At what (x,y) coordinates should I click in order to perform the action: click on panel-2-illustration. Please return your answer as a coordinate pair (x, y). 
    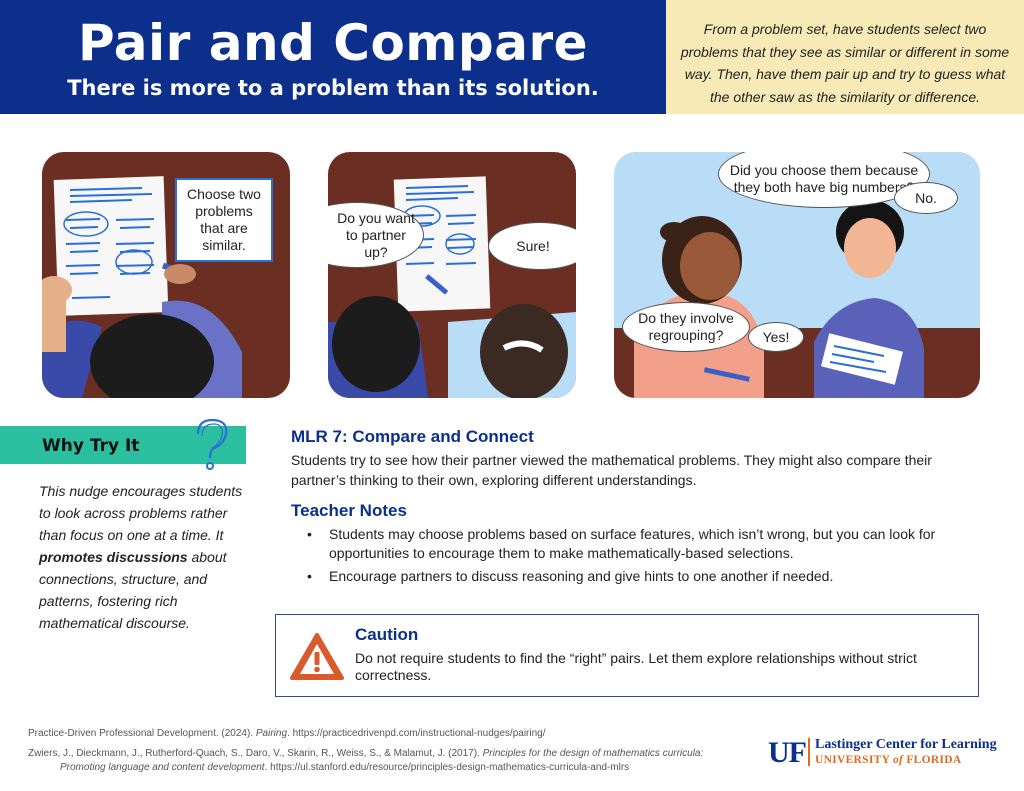
    Looking at the image, I should click on (452, 287).